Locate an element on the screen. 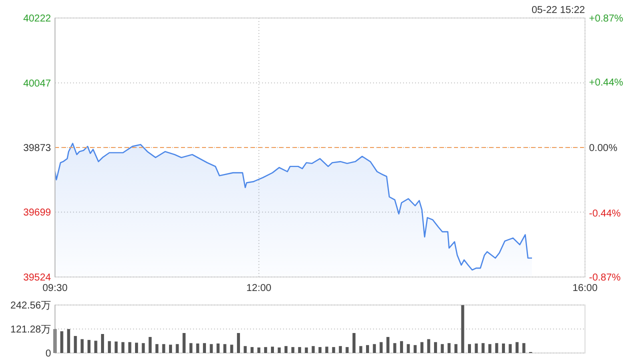 This screenshot has width=640, height=360. y2-tick-label: +0.87% is located at coordinates (606, 19).